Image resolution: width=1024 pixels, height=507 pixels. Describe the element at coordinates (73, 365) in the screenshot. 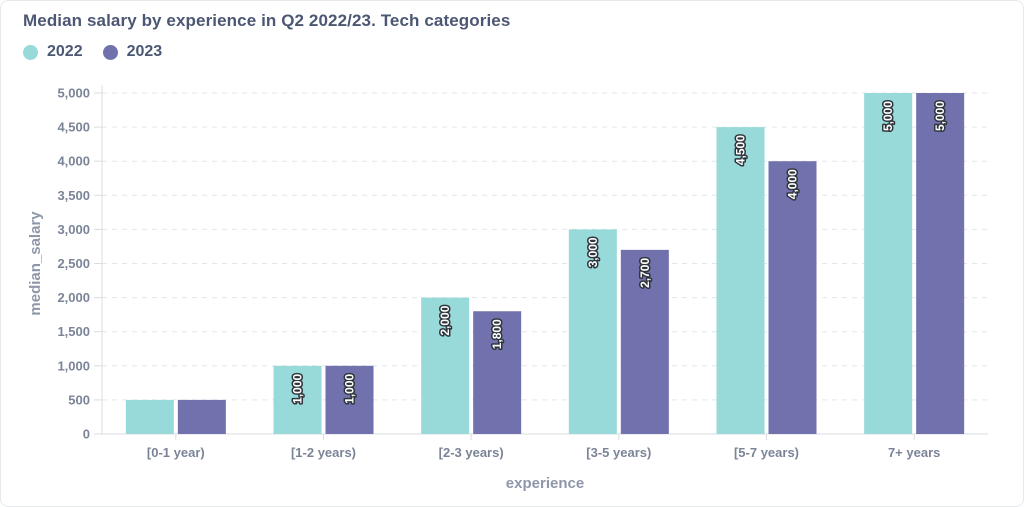

I see `y-tick-label: 1,000` at that location.